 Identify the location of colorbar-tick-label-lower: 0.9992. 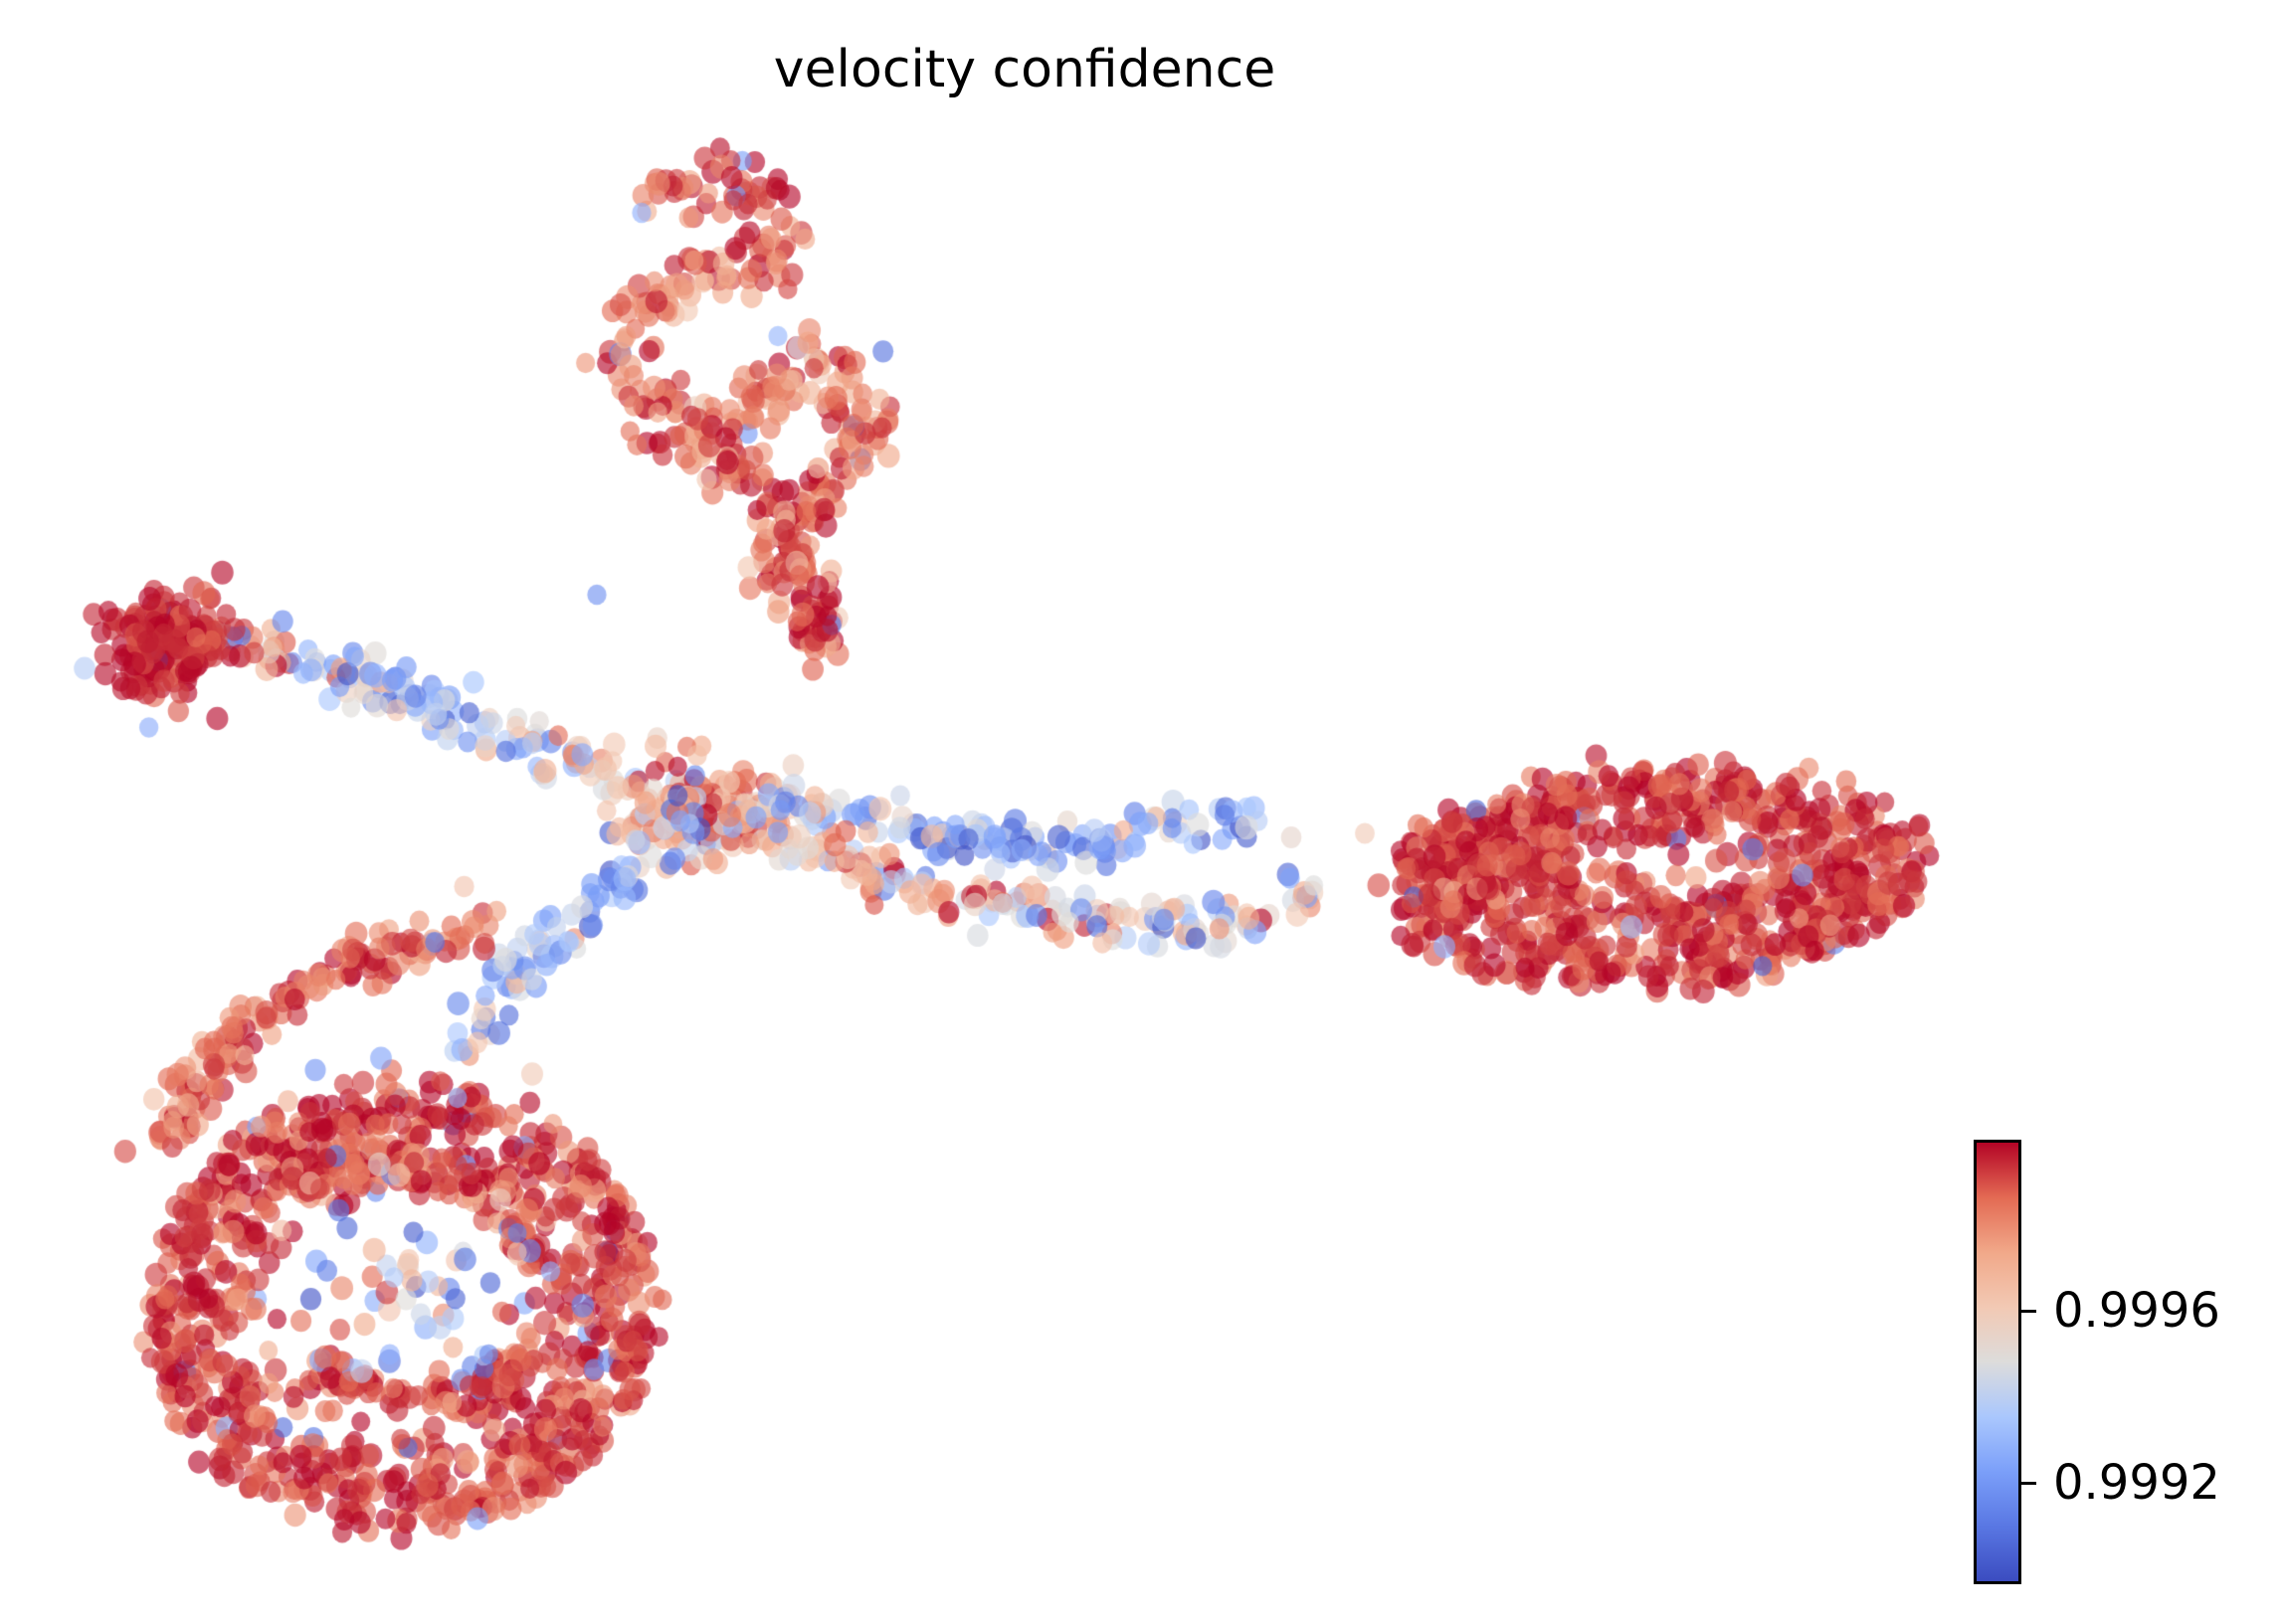
(2136, 1483).